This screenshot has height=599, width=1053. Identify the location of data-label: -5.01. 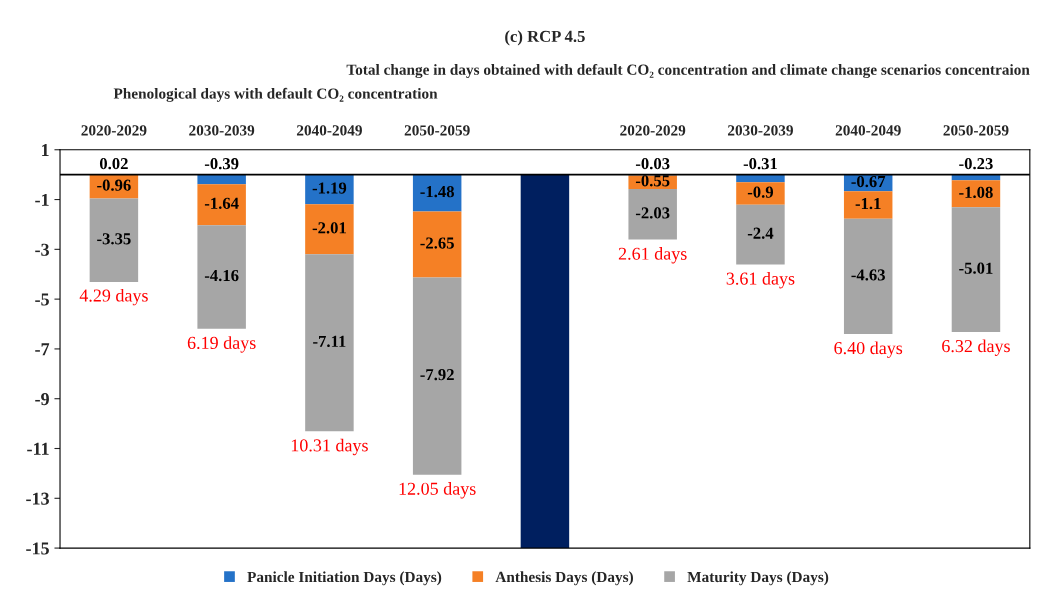
(976, 268).